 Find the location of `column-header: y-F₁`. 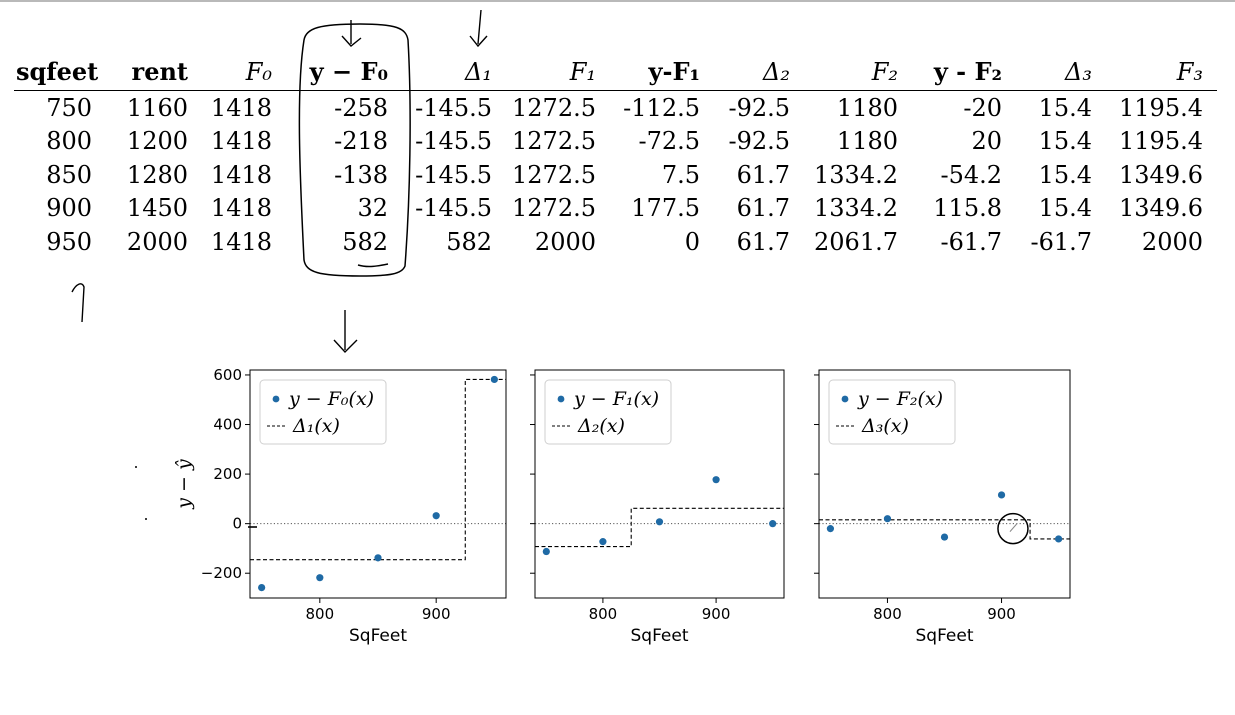

column-header: y-F₁ is located at coordinates (662, 74).